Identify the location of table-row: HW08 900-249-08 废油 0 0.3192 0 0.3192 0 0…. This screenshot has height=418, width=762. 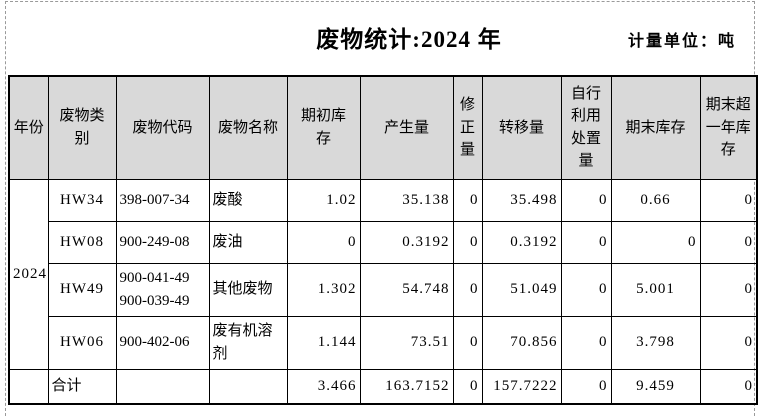
(383, 242).